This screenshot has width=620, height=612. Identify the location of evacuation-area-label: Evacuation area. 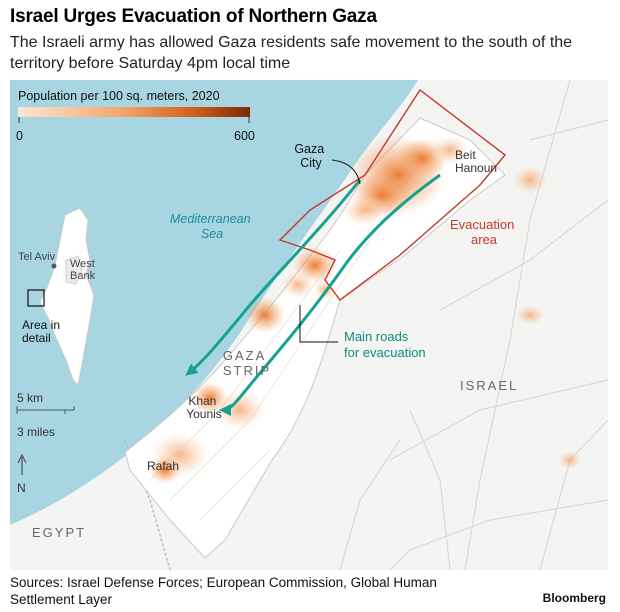
(484, 232).